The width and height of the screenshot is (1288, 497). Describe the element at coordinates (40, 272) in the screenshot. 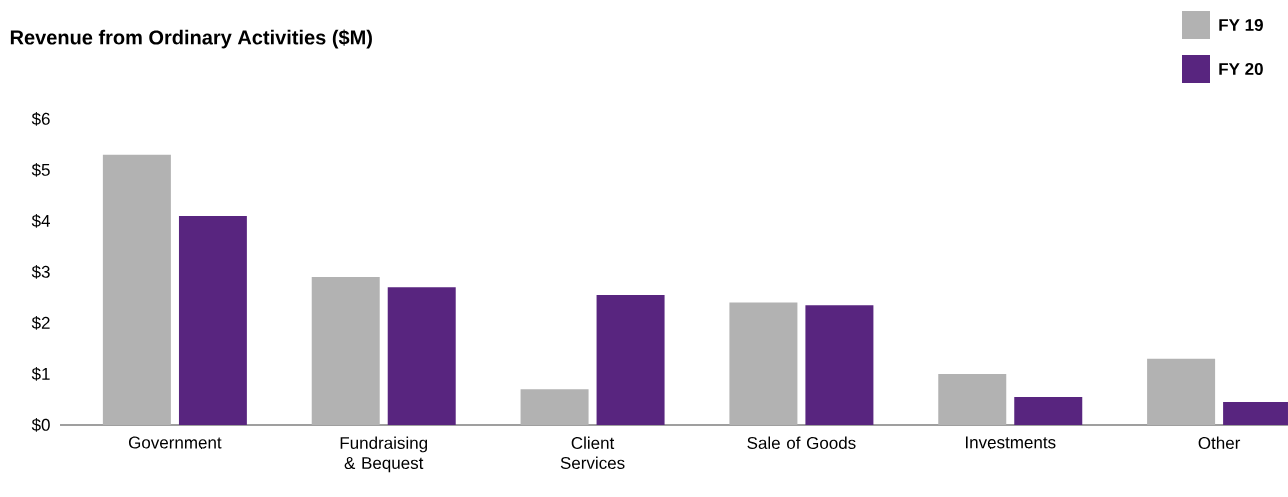

I see `y-tick-label: $3` at that location.